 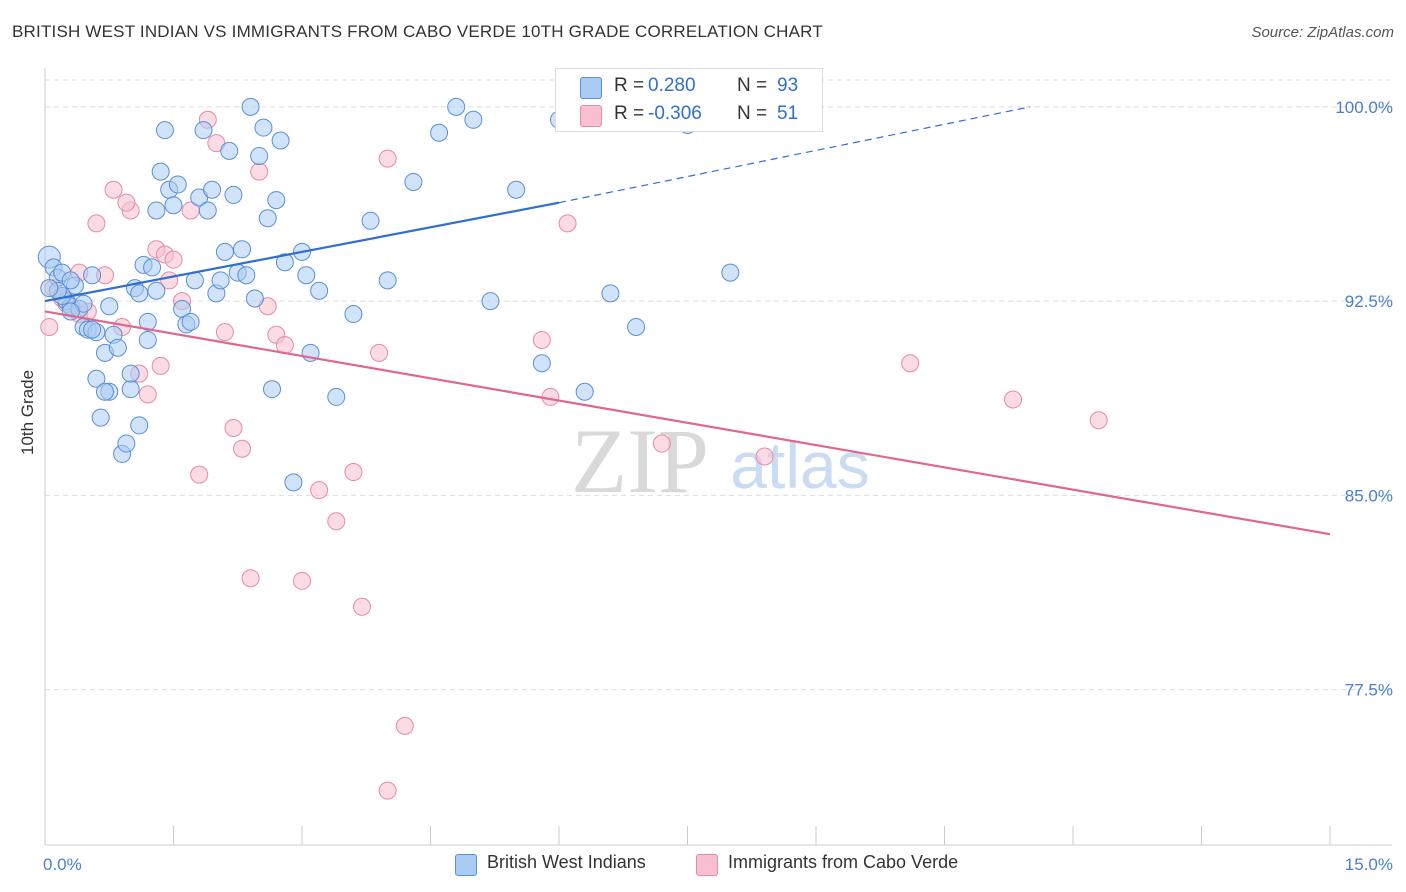 What do you see at coordinates (466, 865) in the screenshot?
I see `bottom-legend-swatch-bwi` at bounding box center [466, 865].